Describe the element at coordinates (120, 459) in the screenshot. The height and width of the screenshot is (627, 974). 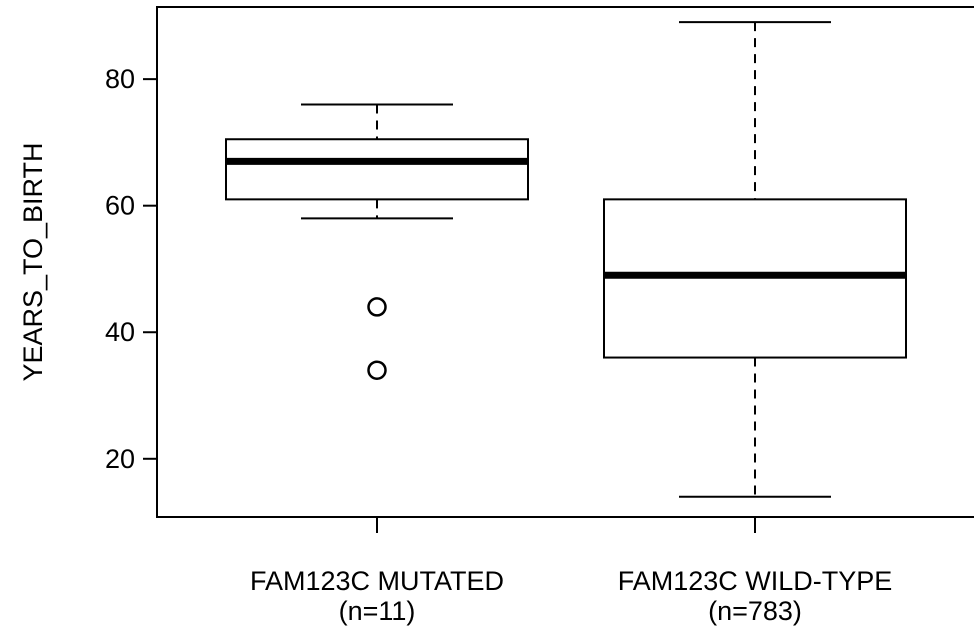
I see `y-tick-label: 20` at that location.